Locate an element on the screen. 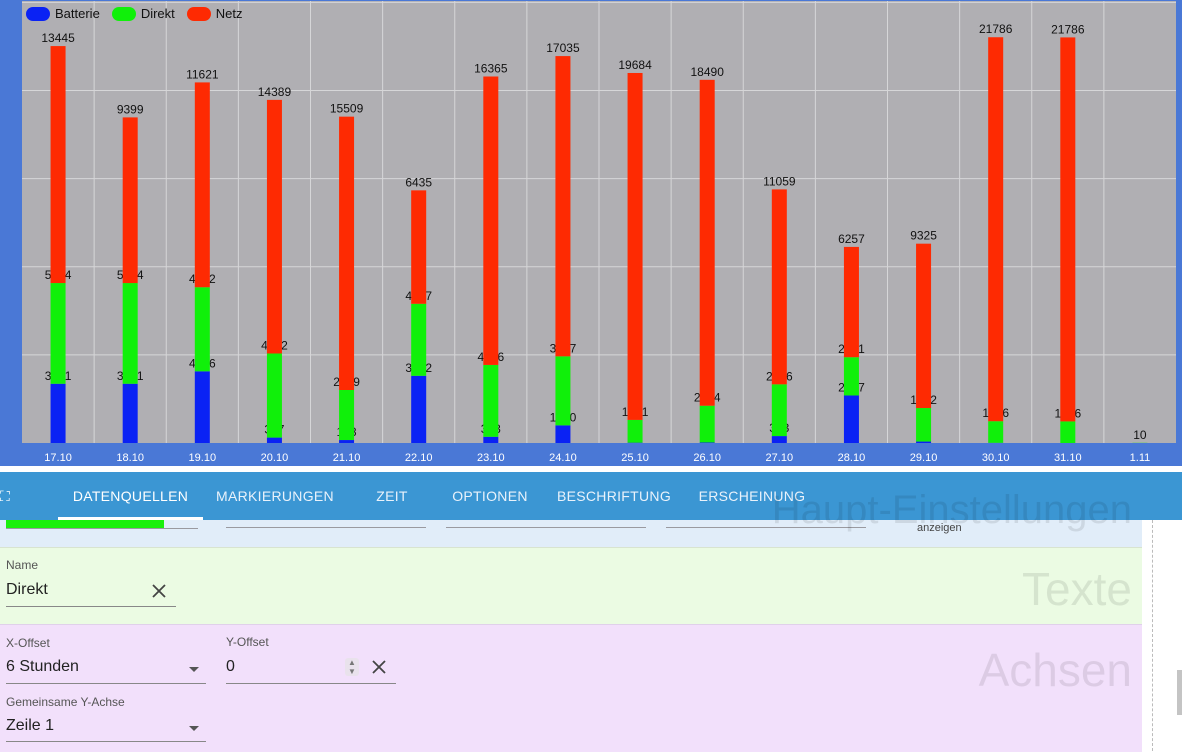 This screenshot has width=1182, height=752. bar-direkt-28.10 is located at coordinates (851, 376).